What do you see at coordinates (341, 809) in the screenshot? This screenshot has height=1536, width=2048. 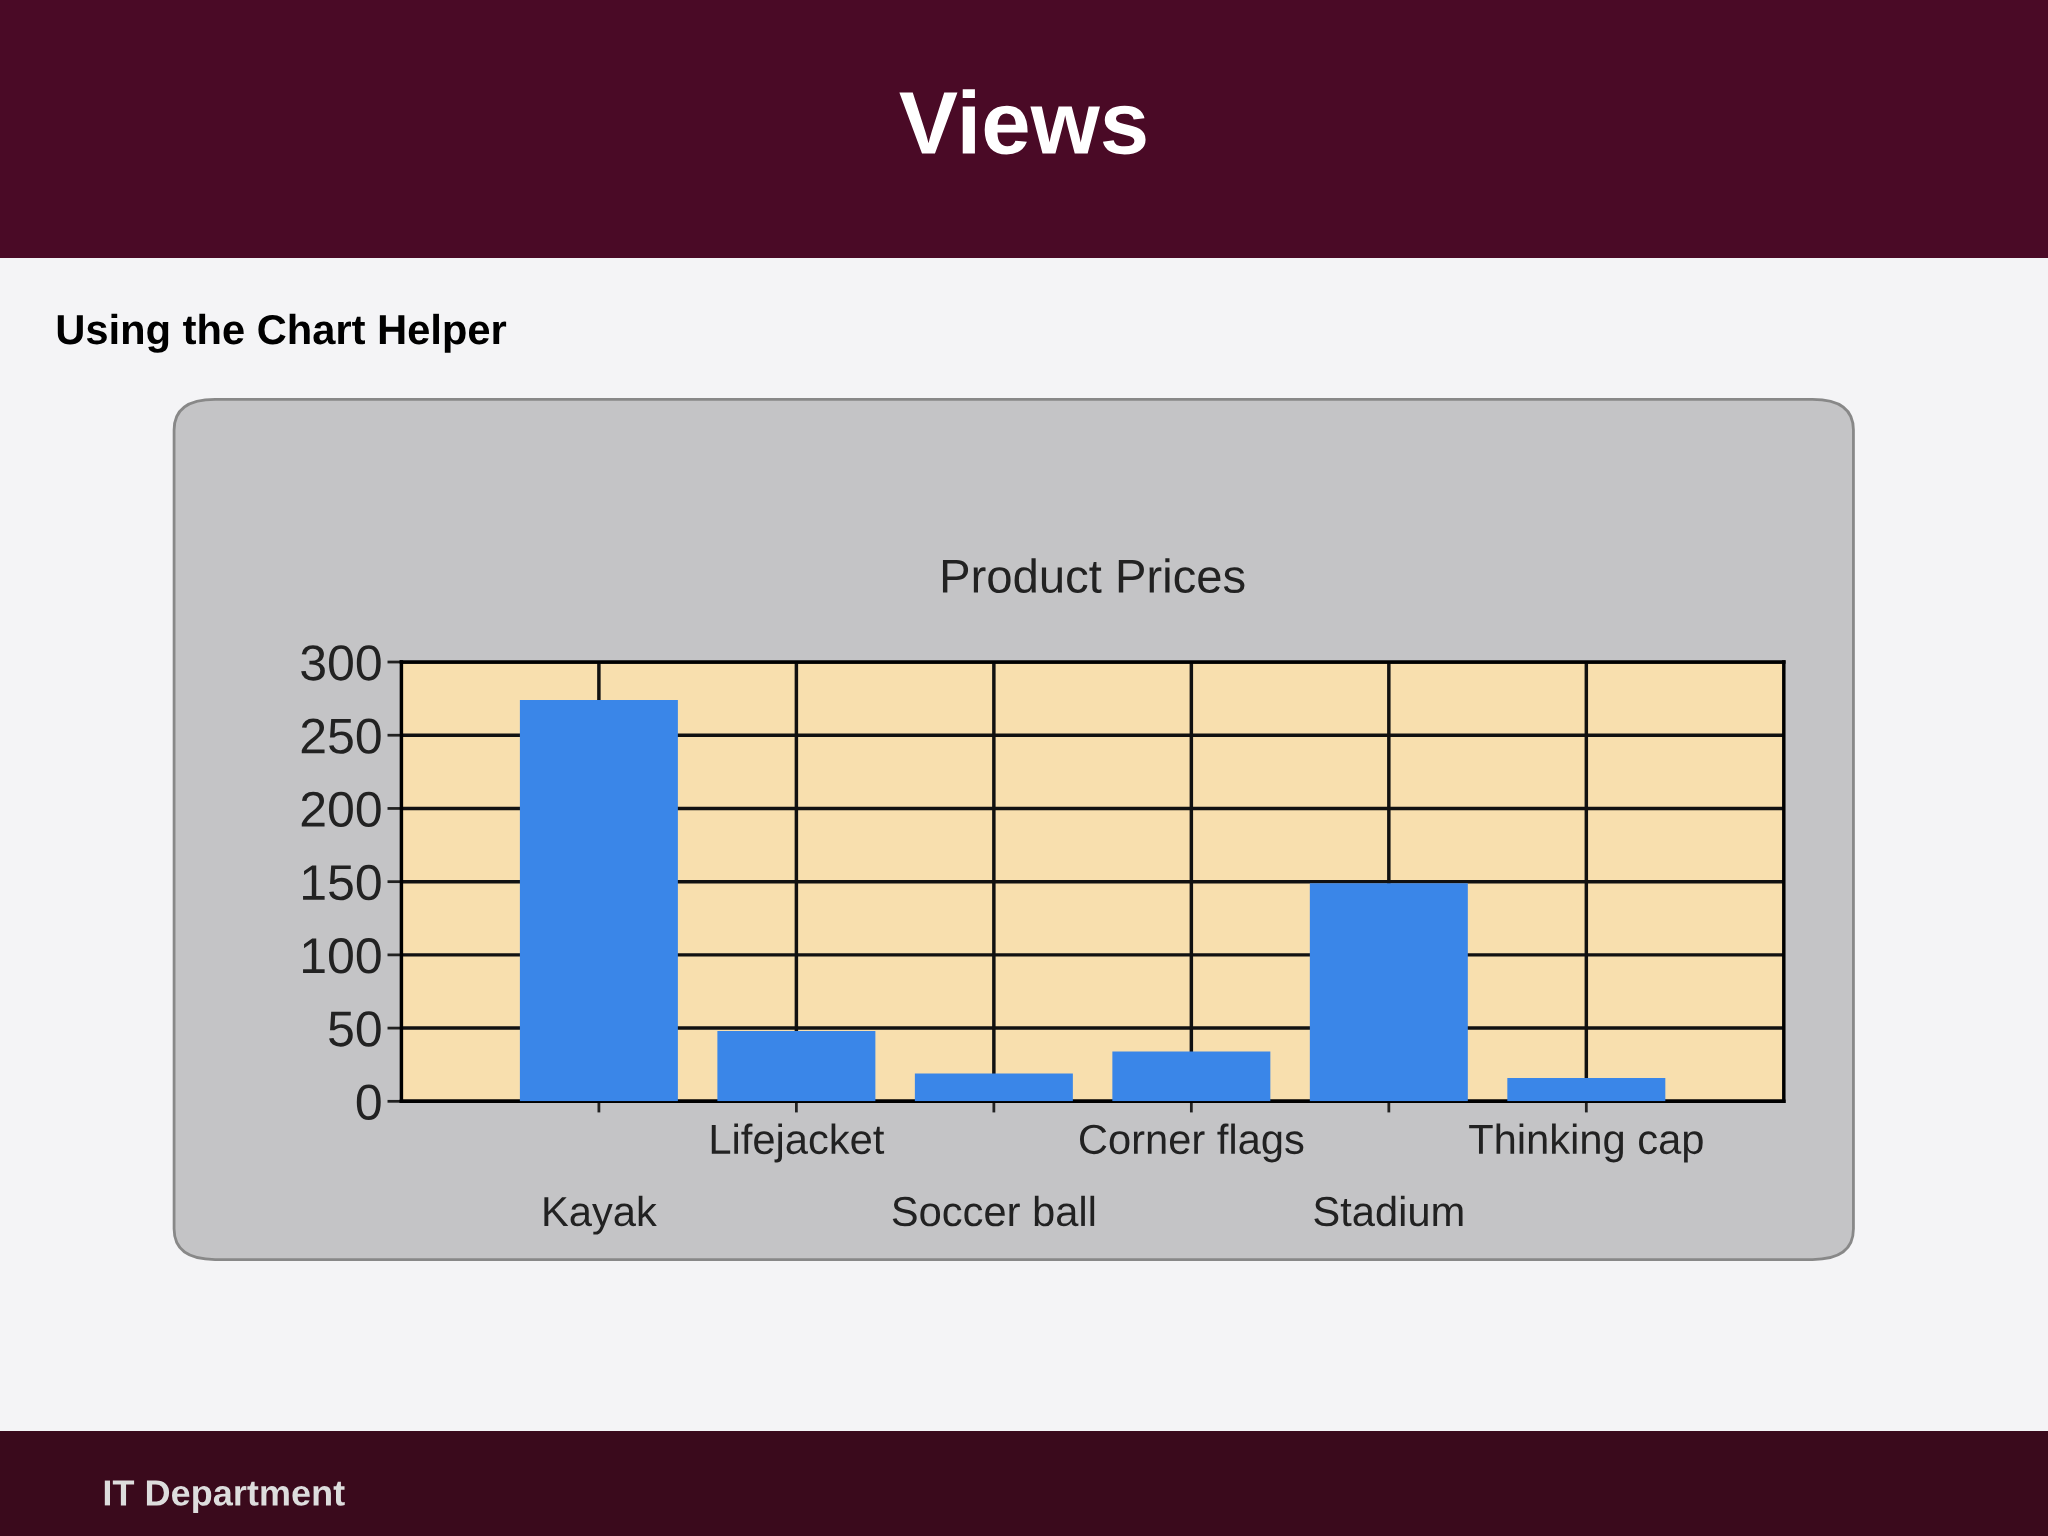 I see `y-tick-label: 200` at bounding box center [341, 809].